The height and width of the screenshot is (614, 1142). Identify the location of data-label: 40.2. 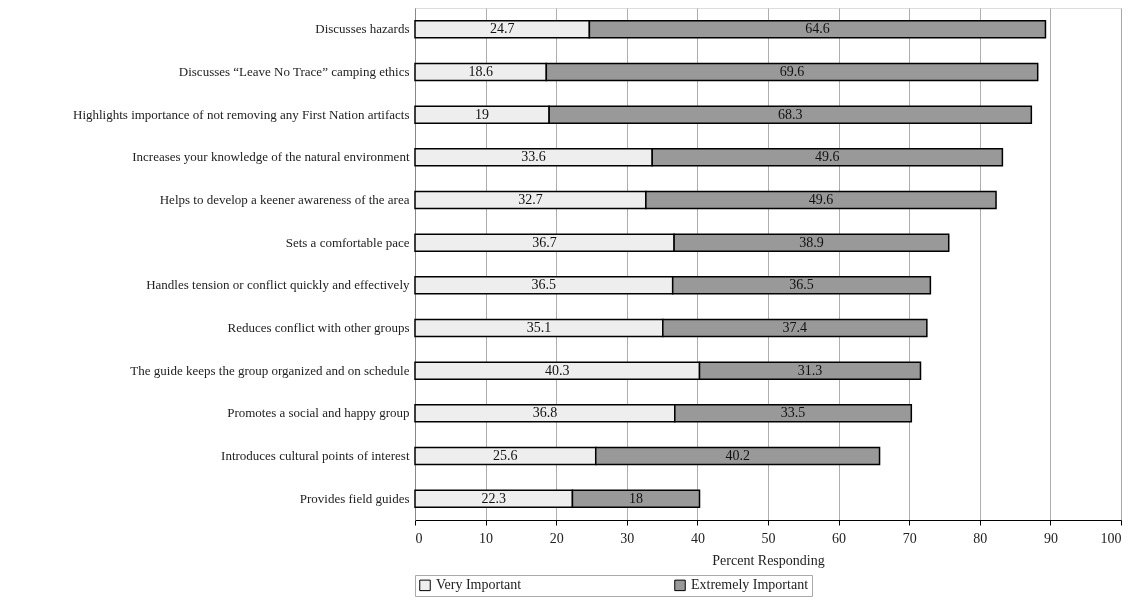
(737, 455).